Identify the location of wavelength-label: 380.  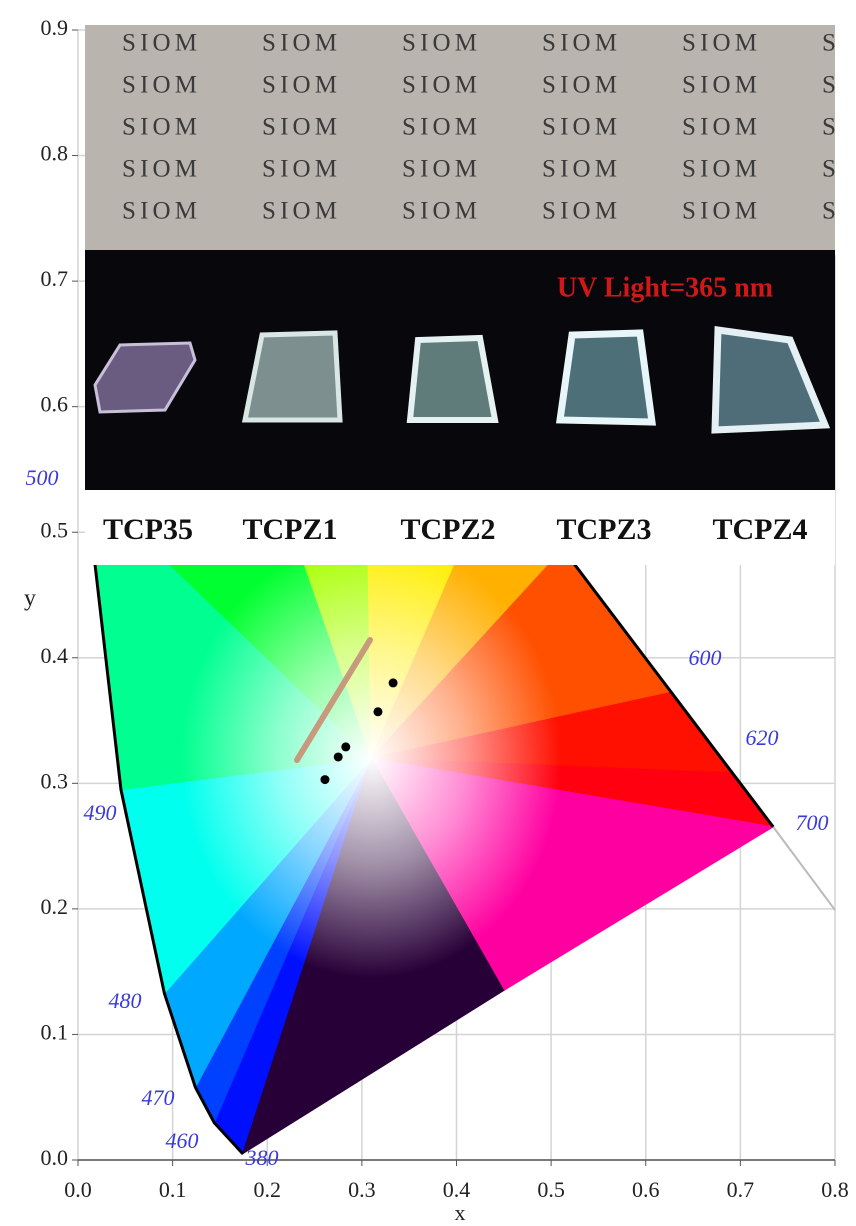
(262, 1157).